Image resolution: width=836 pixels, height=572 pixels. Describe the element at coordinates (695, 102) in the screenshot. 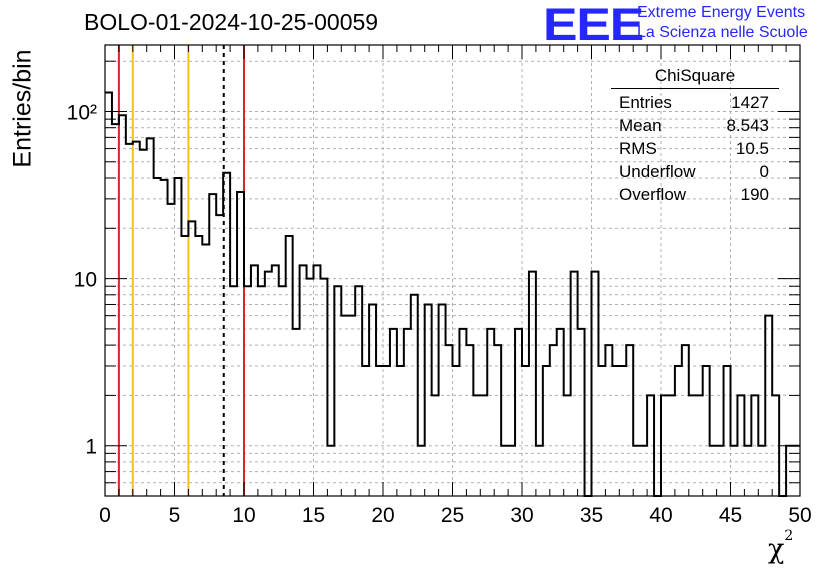

I see `stats-row-entries: Entries 1427` at that location.